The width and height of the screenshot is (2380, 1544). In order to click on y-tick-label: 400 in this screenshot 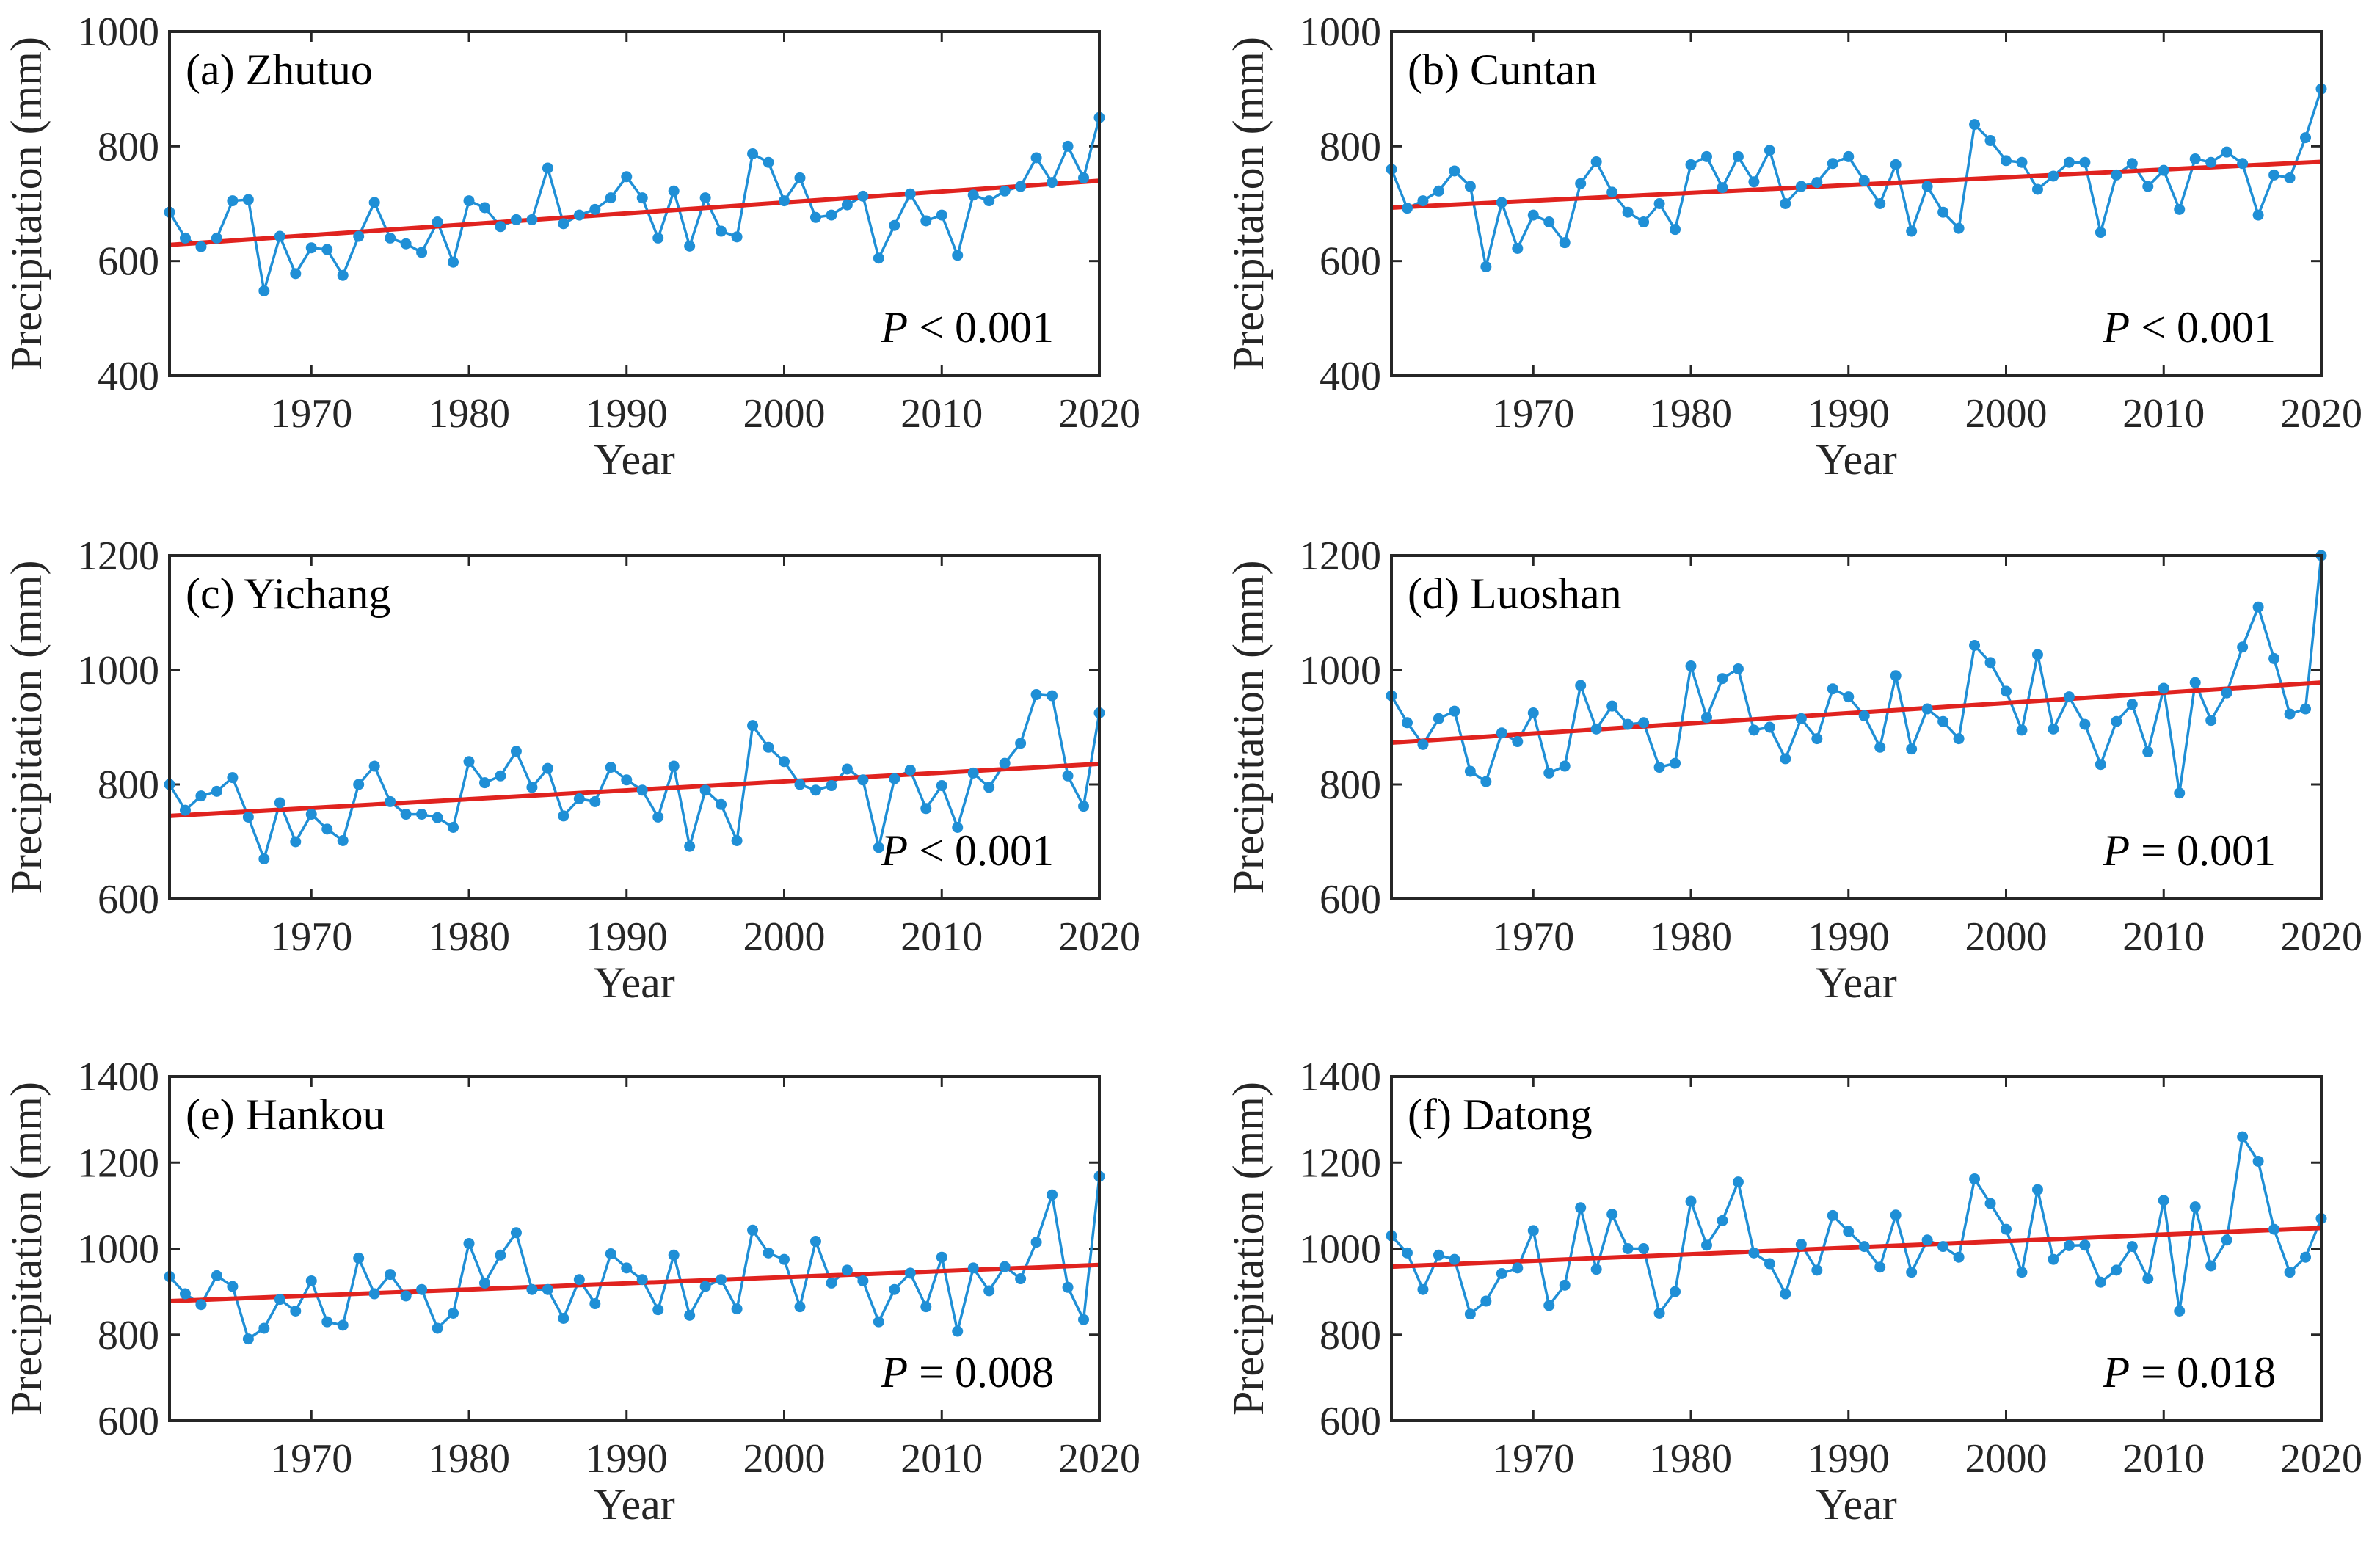, I will do `click(128, 376)`.